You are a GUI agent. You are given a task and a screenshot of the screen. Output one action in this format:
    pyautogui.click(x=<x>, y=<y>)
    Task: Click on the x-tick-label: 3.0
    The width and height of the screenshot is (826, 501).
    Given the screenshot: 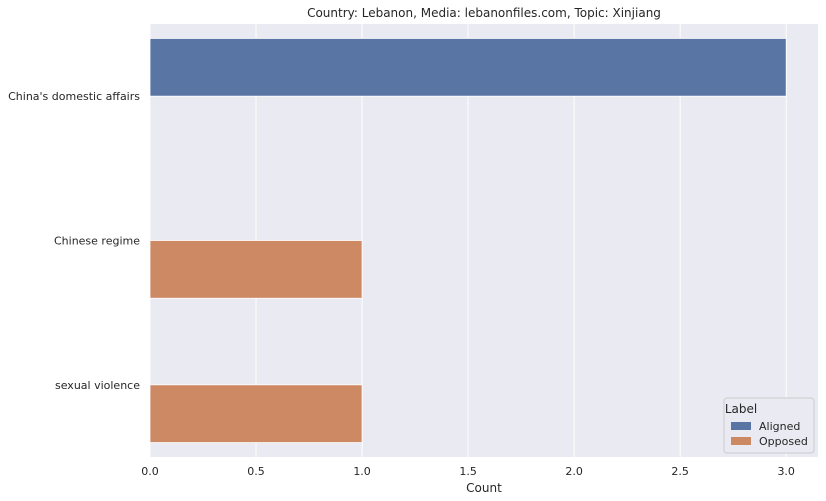 What is the action you would take?
    pyautogui.click(x=786, y=471)
    